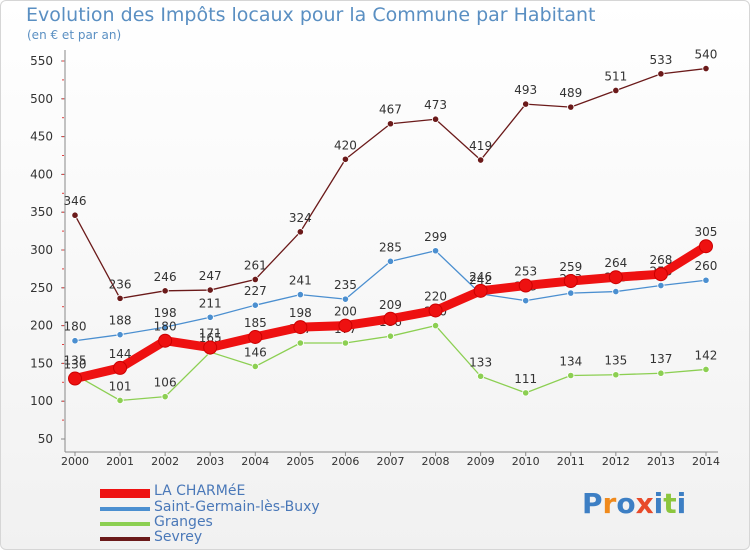 The width and height of the screenshot is (750, 550). What do you see at coordinates (706, 461) in the screenshot?
I see `x-tick-label: 2014` at bounding box center [706, 461].